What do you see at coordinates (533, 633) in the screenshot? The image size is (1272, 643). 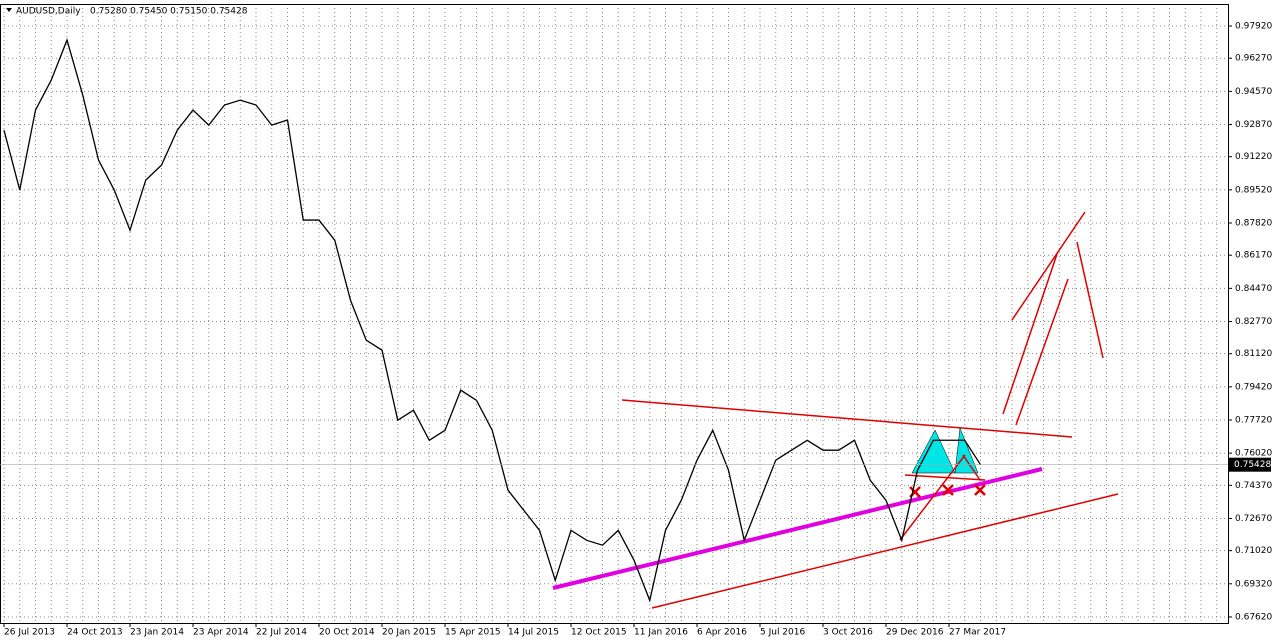 I see `x-tick-label: 14 Jul 2015` at bounding box center [533, 633].